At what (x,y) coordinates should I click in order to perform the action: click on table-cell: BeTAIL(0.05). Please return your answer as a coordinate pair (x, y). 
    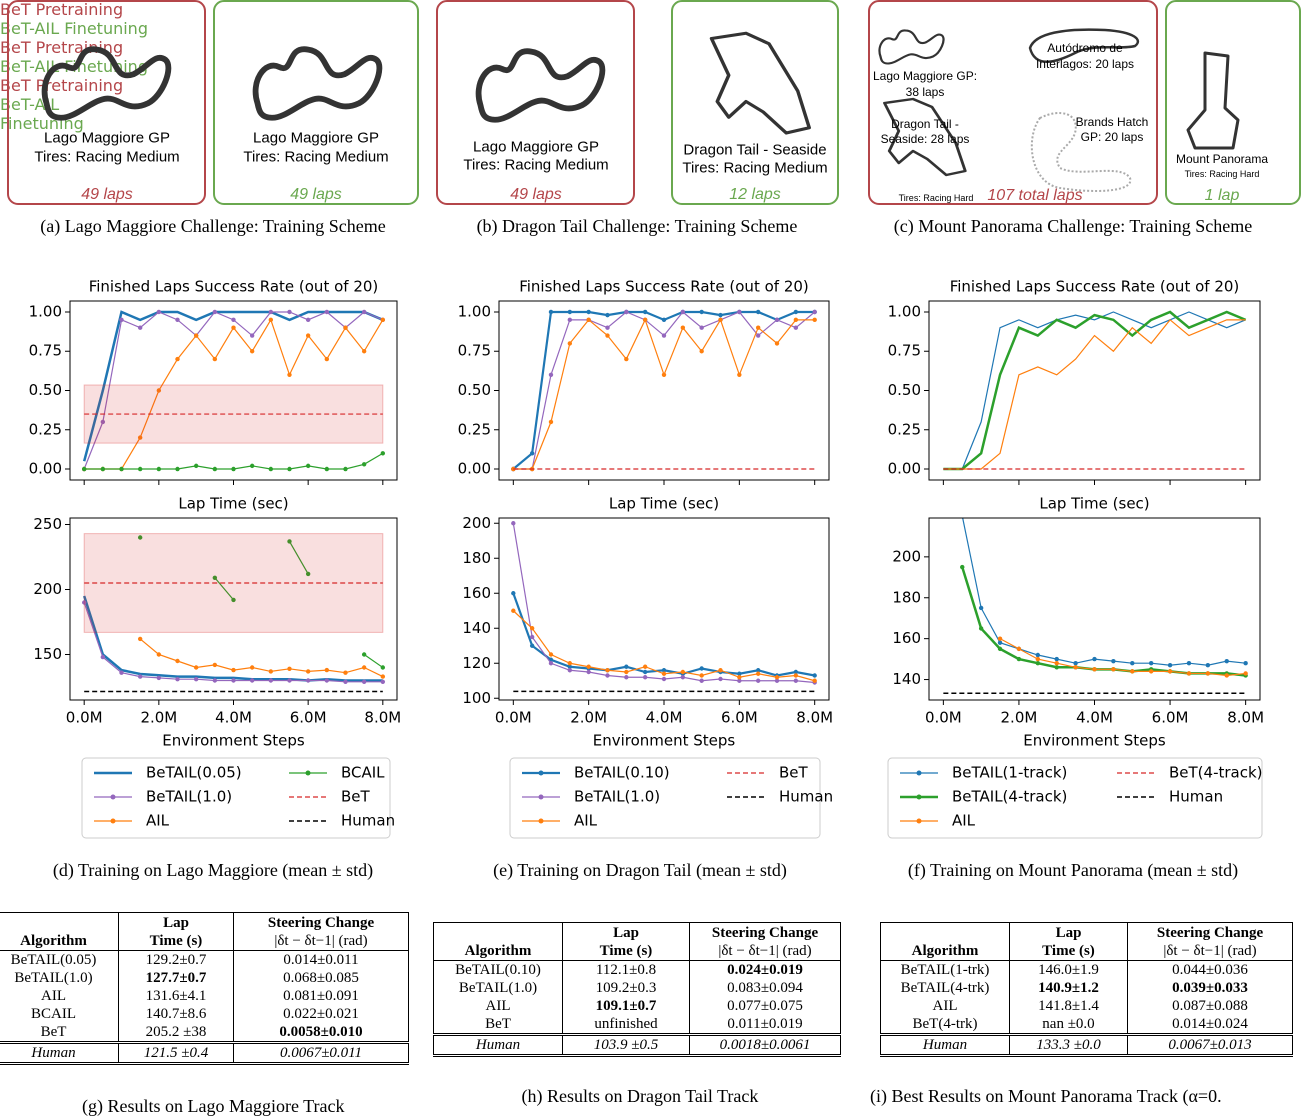
    Looking at the image, I should click on (59, 959).